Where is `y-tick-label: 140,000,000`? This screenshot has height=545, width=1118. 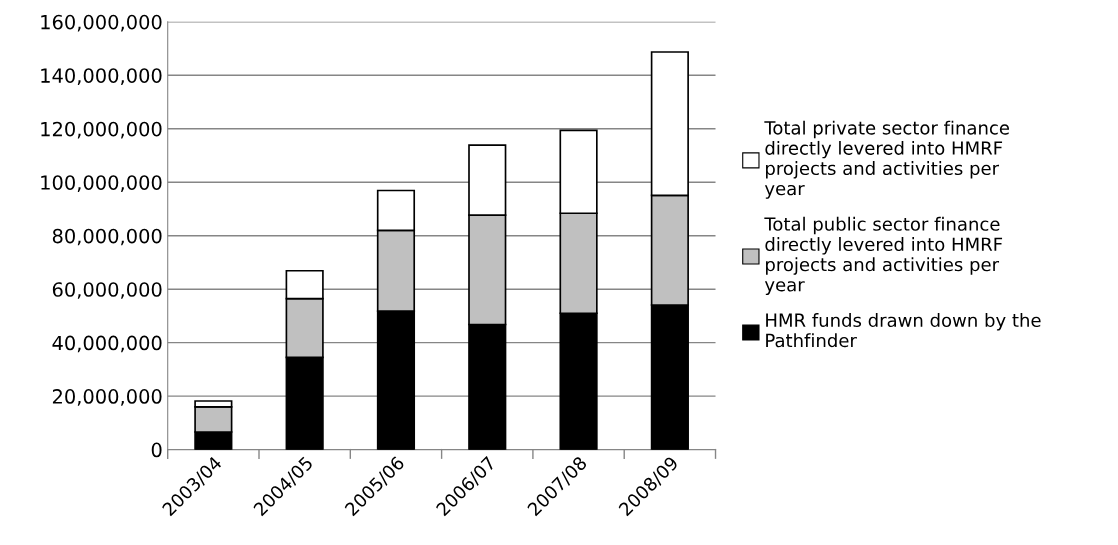
y-tick-label: 140,000,000 is located at coordinates (101, 76).